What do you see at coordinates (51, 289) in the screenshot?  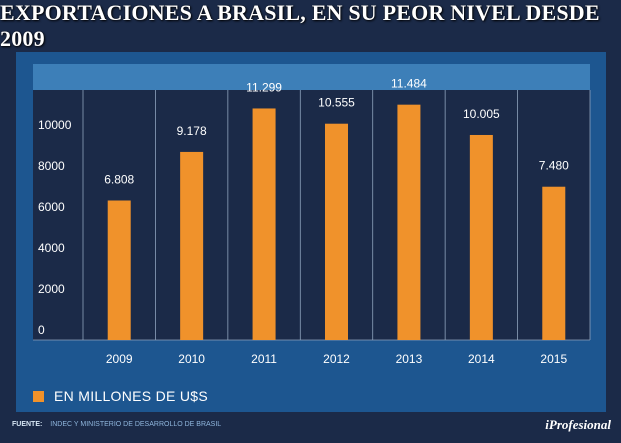 I see `y-tick-label: 2000` at bounding box center [51, 289].